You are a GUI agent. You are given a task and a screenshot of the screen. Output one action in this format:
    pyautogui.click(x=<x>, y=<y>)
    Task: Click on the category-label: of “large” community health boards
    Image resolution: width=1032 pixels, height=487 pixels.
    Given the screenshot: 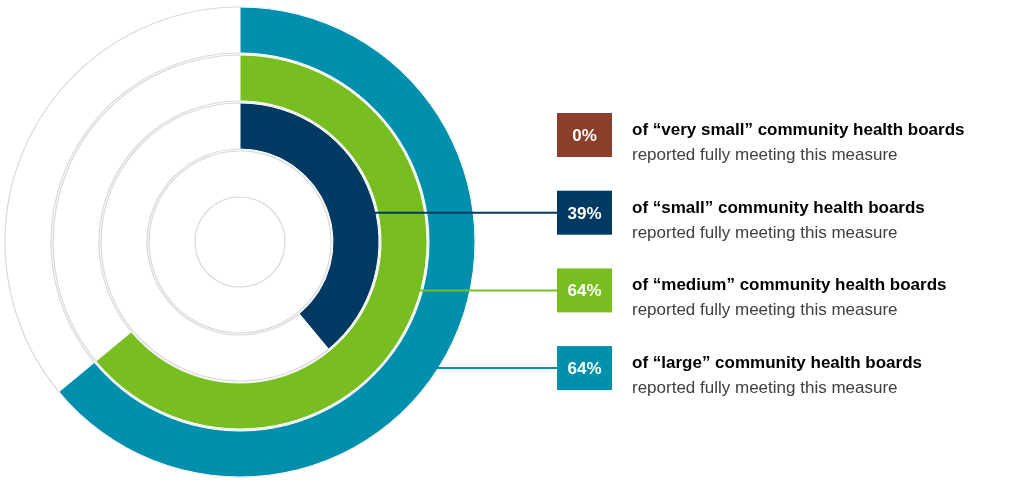 What is the action you would take?
    pyautogui.click(x=777, y=363)
    